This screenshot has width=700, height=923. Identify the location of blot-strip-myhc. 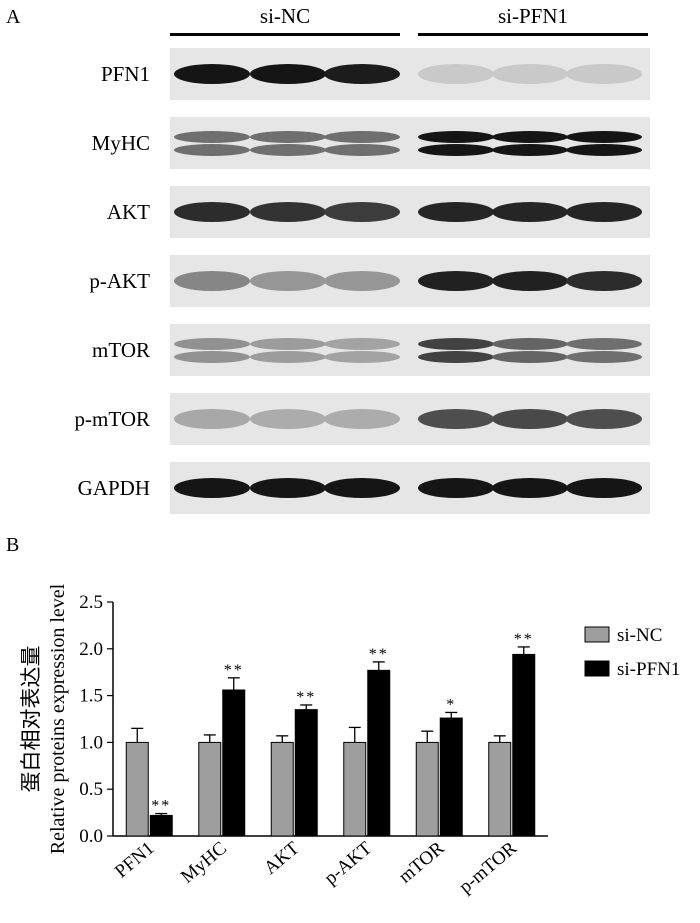
(410, 143).